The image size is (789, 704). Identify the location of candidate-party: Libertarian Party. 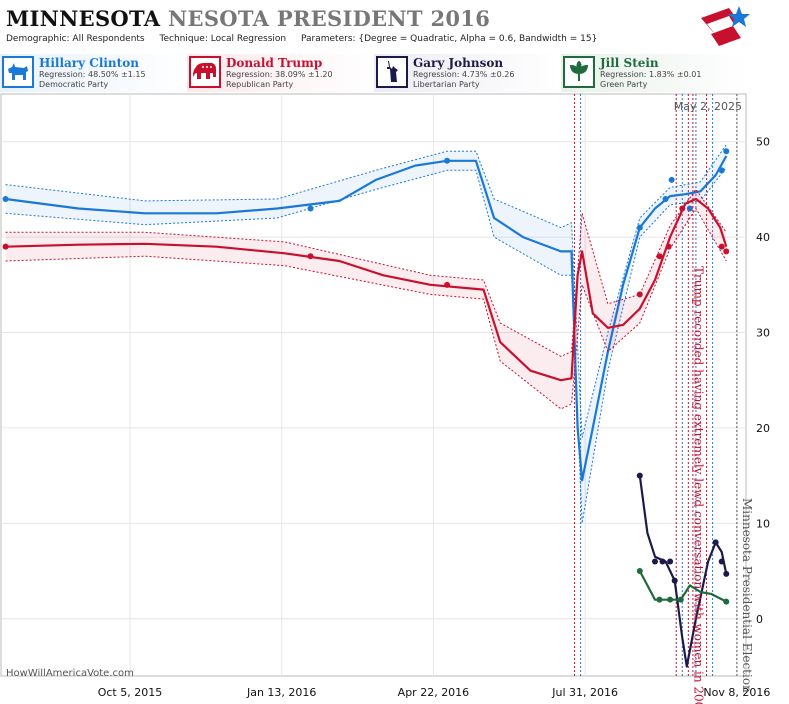
(446, 84).